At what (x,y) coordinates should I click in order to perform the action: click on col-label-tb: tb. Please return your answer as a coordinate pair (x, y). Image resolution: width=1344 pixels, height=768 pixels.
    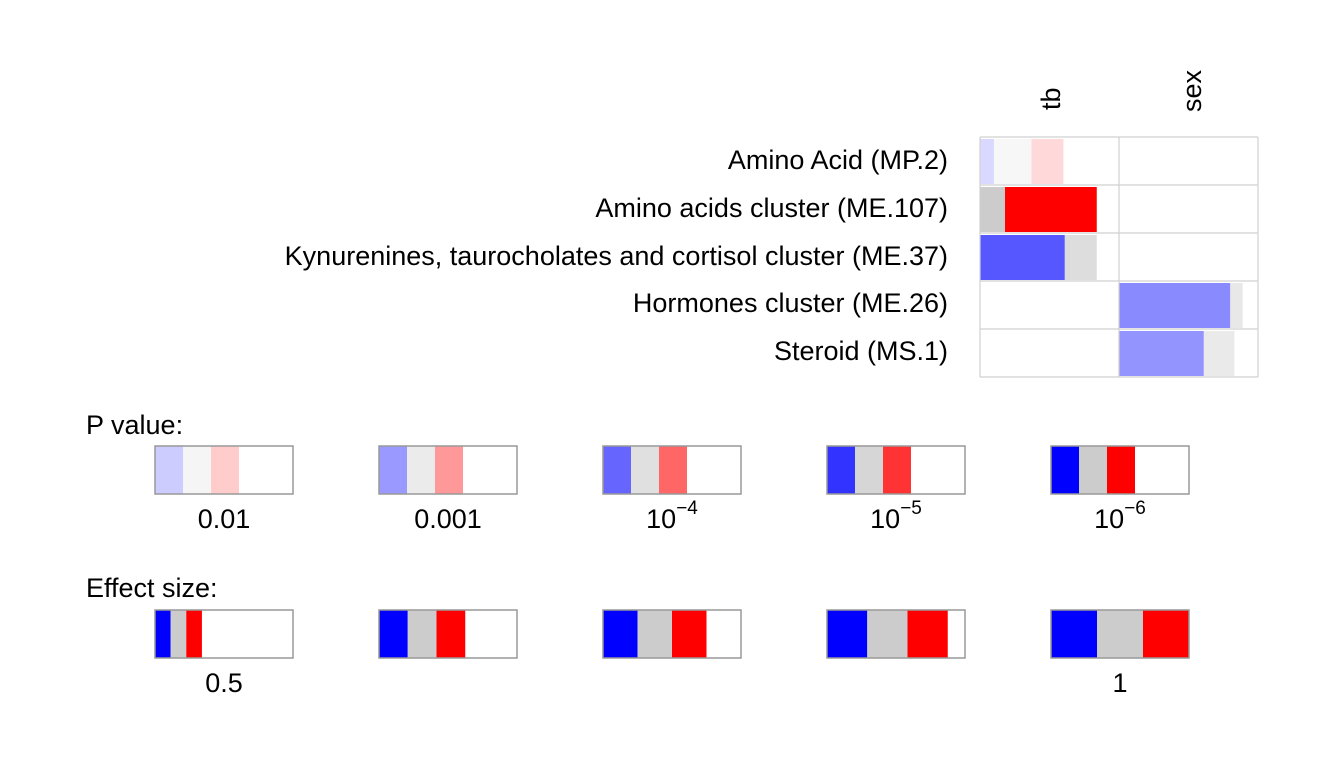
    Looking at the image, I should click on (1051, 98).